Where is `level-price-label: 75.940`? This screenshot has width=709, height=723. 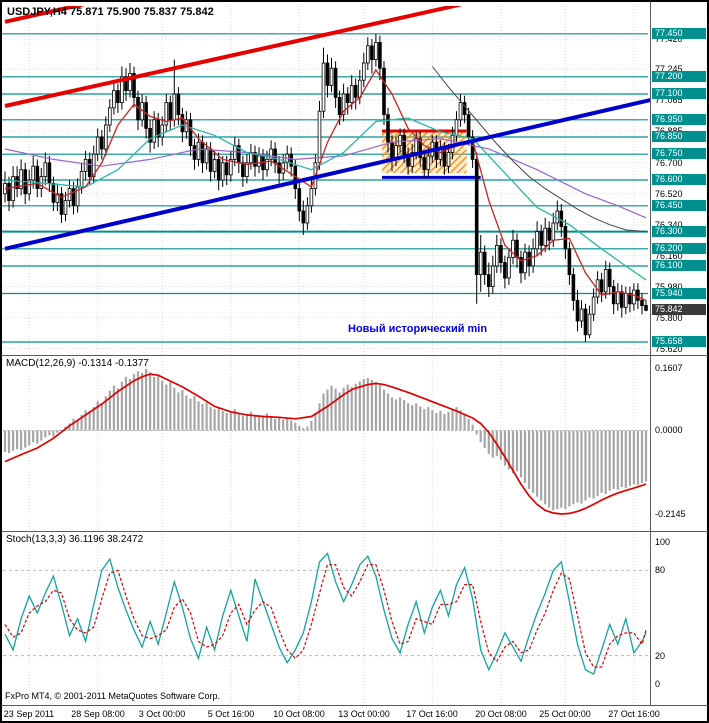
level-price-label: 75.940 is located at coordinates (679, 293).